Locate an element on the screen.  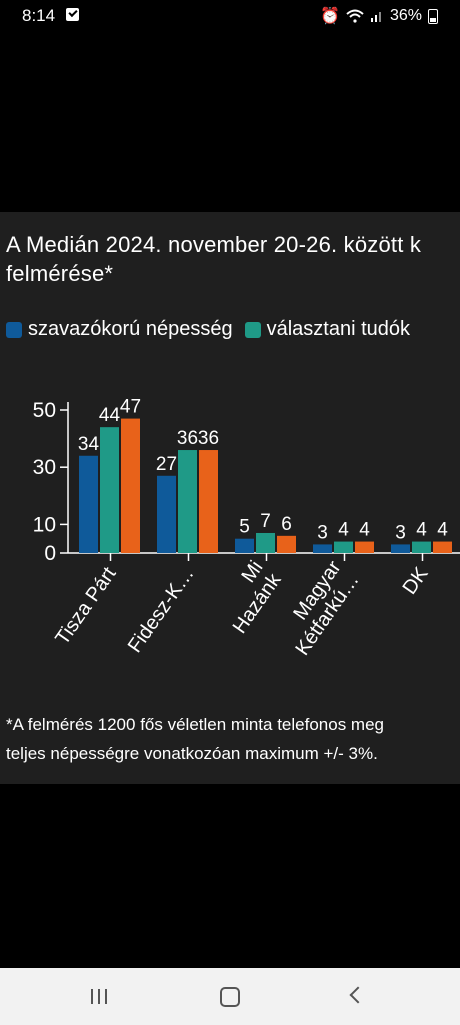
data-label-2-1: 7 is located at coordinates (265, 521).